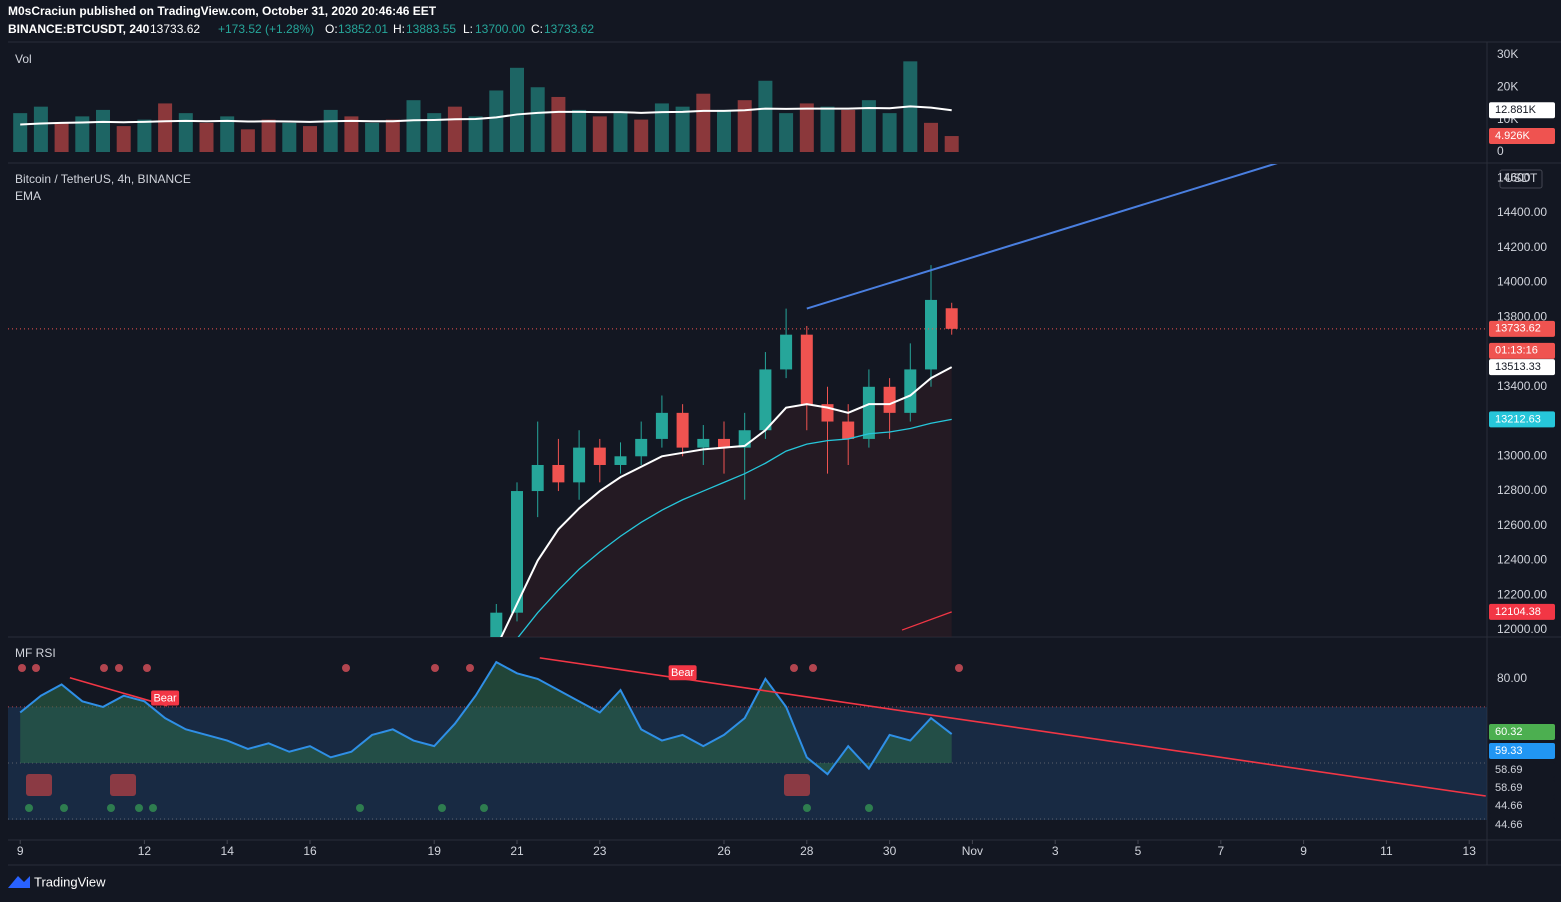  Describe the element at coordinates (1055, 851) in the screenshot. I see `x-tick-label: 3` at that location.